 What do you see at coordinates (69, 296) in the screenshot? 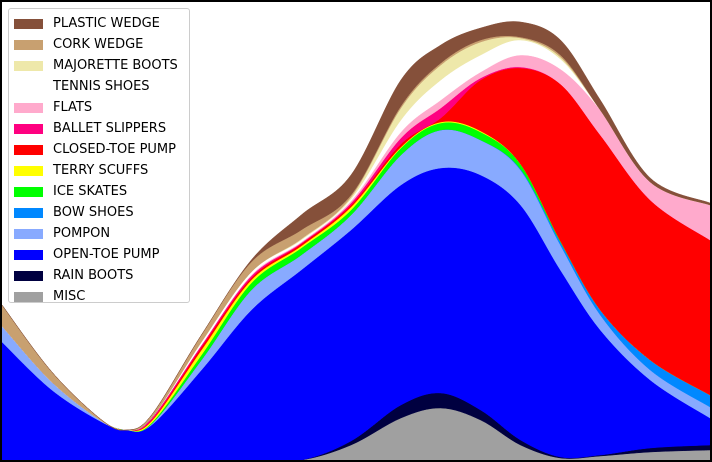
I see `legend-label: MISC` at bounding box center [69, 296].